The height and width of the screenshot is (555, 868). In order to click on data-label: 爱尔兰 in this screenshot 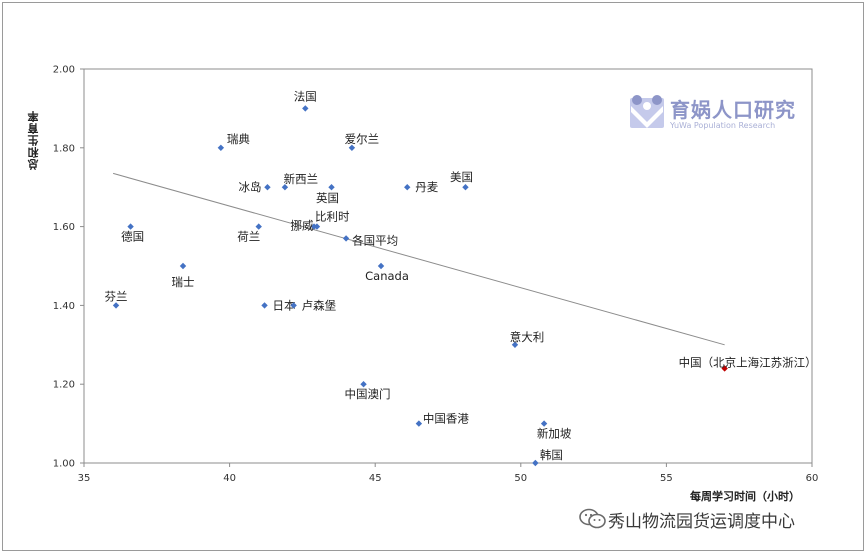, I will do `click(362, 139)`.